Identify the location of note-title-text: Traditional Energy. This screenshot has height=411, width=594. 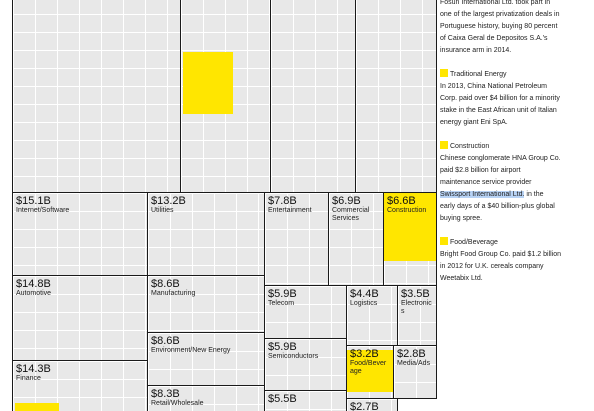
(478, 74).